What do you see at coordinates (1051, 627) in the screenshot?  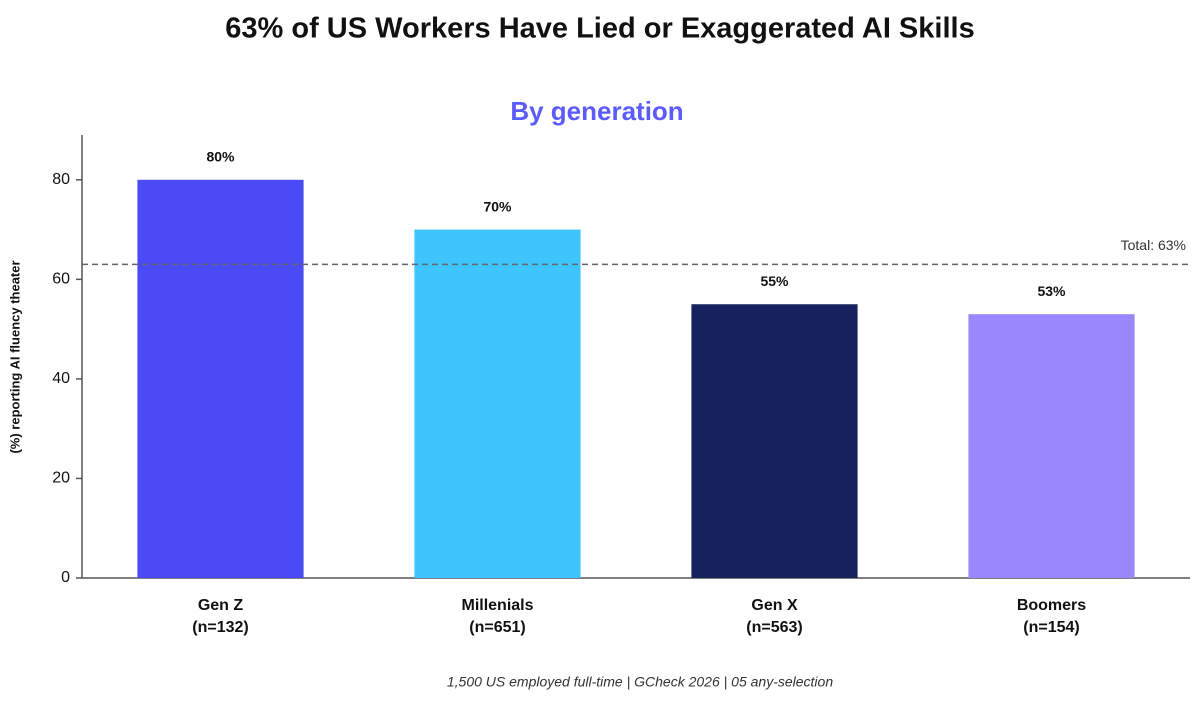 I see `x-tick-sublabel: (n=154)` at bounding box center [1051, 627].